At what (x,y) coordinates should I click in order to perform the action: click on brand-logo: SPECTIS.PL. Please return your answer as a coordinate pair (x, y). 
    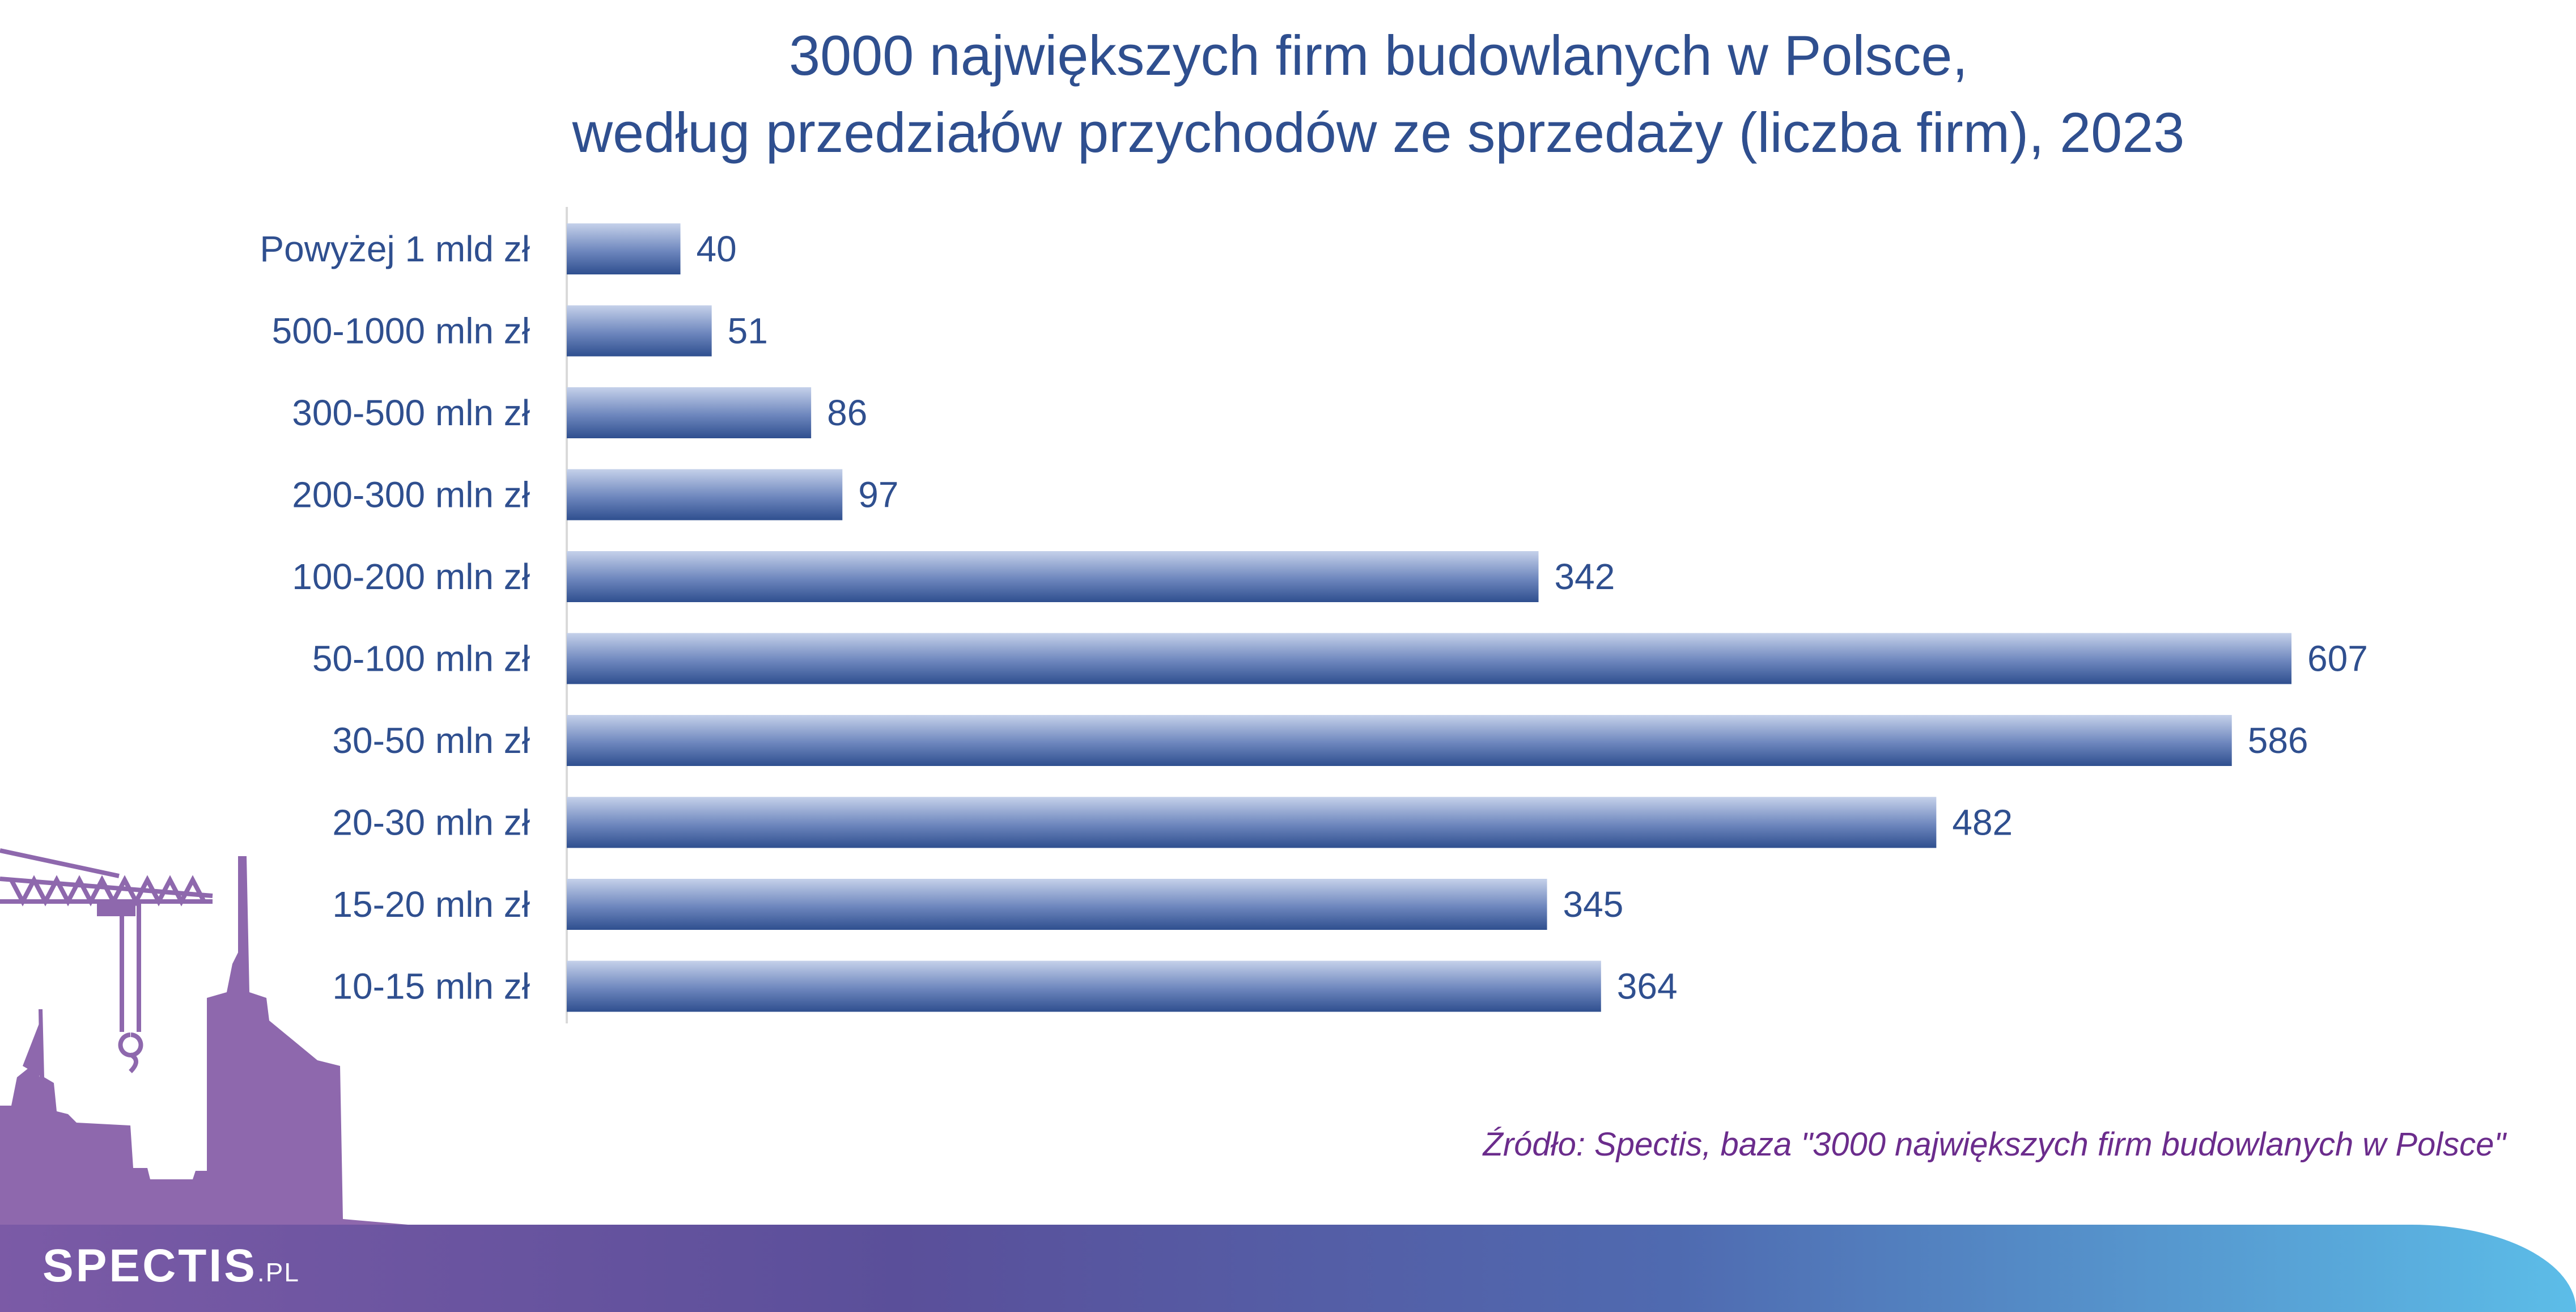
    Looking at the image, I should click on (171, 1266).